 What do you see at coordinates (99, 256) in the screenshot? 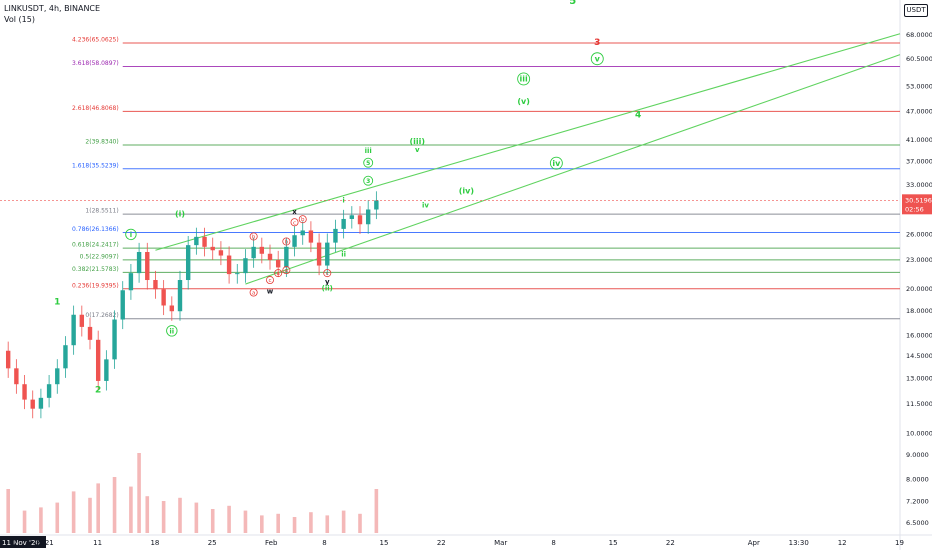
I see `fib-level-label: 0.5(22.9097)` at bounding box center [99, 256].